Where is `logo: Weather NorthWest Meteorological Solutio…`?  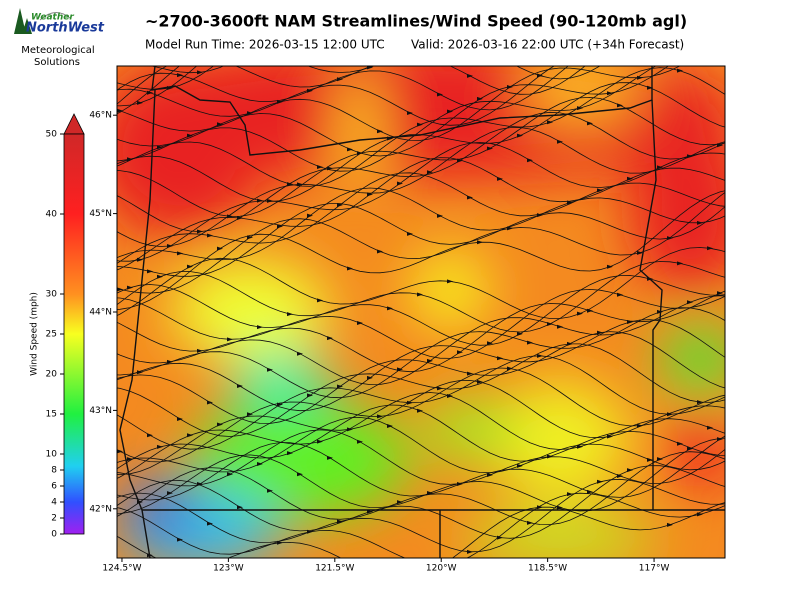
logo: Weather NorthWest Meteorological Solutio… is located at coordinates (59, 38).